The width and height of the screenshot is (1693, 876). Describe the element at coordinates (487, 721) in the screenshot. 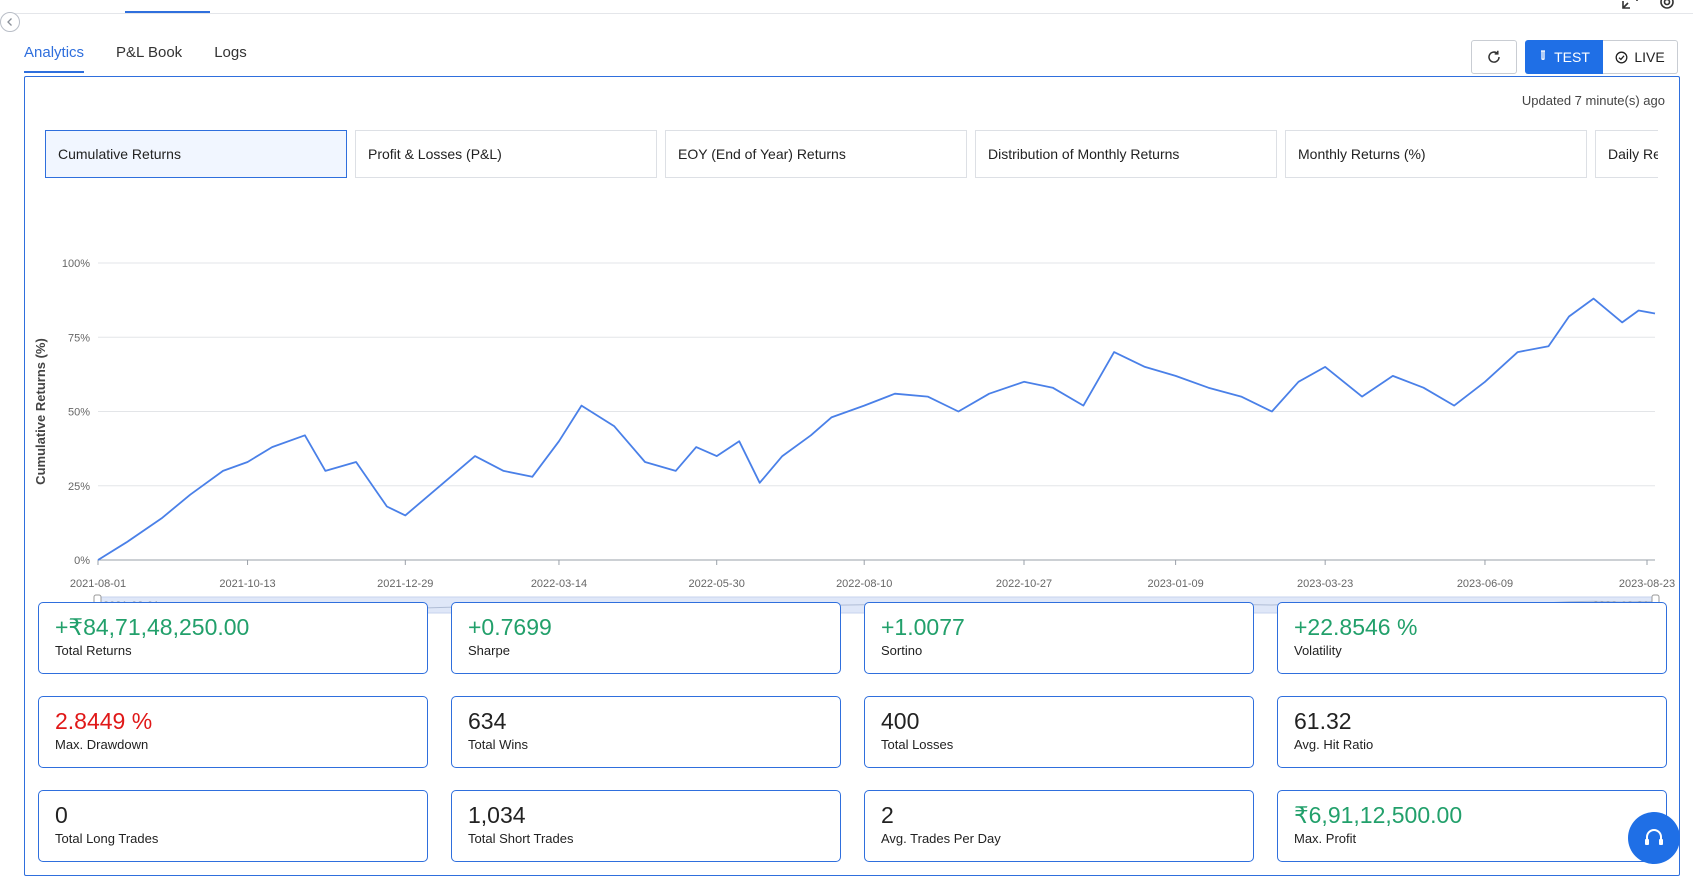

I see `metric-value: 634` at that location.